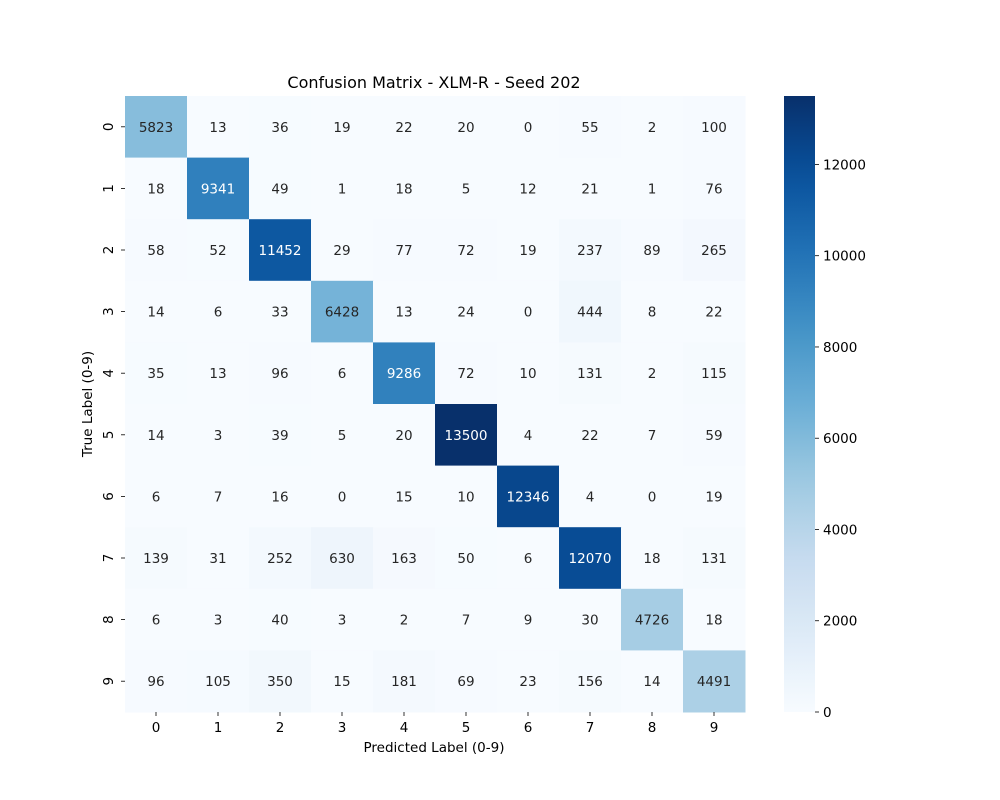 This screenshot has height=800, width=1000. I want to click on colorbar-tick-label: 10000, so click(844, 257).